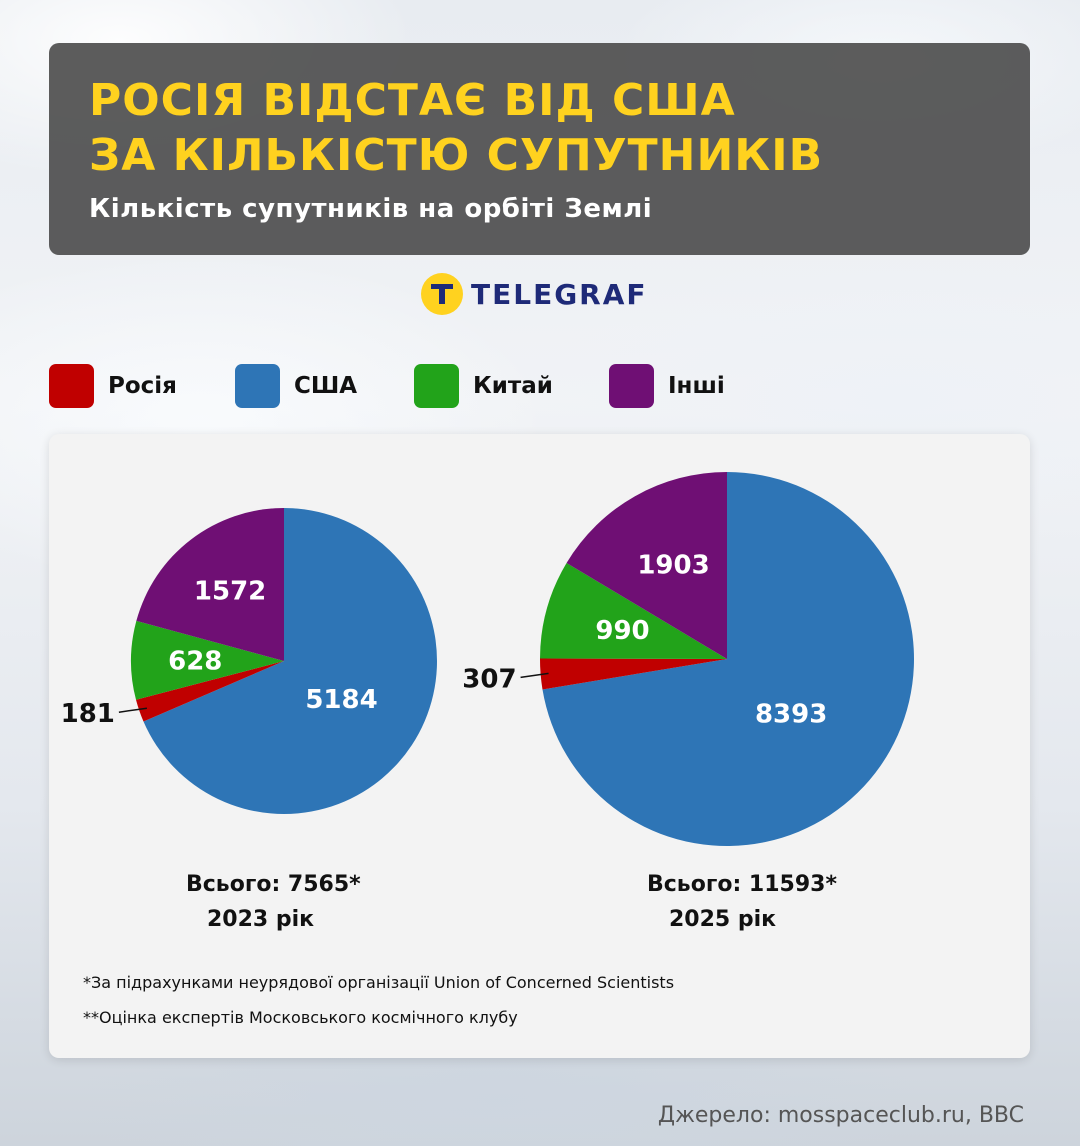 Image resolution: width=1080 pixels, height=1146 pixels. I want to click on source-credit: Джерело: mosspaceclub.ru, BBC, so click(840, 1115).